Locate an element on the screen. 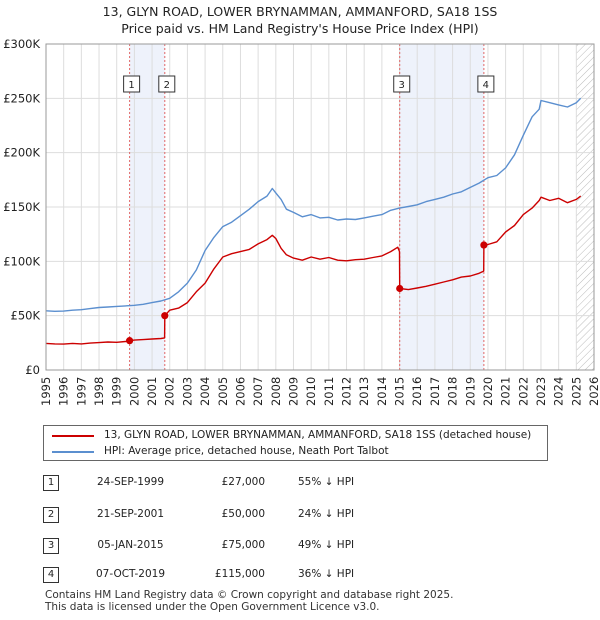 The image size is (600, 620). sale-number-badge: 1 is located at coordinates (51, 483).